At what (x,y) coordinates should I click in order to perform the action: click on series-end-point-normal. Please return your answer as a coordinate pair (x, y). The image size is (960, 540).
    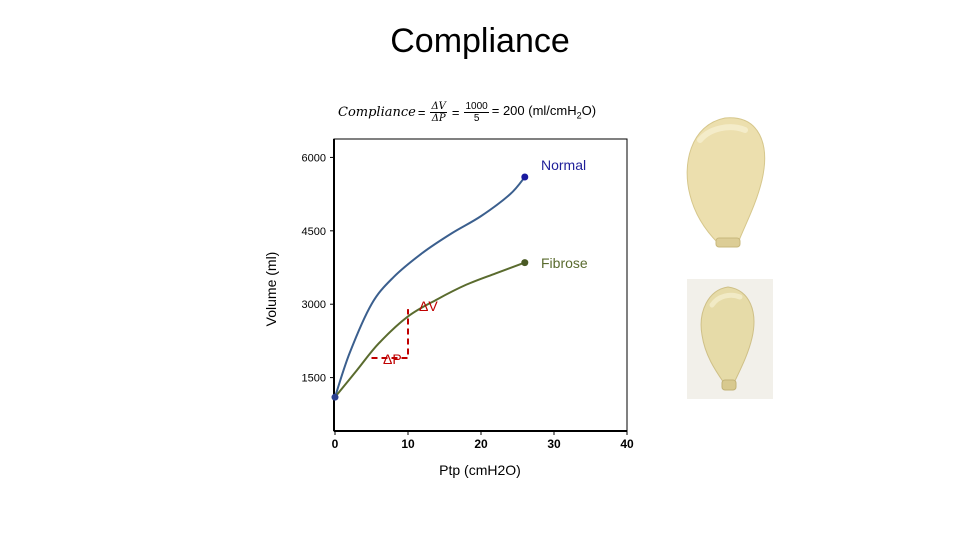
    Looking at the image, I should click on (525, 177).